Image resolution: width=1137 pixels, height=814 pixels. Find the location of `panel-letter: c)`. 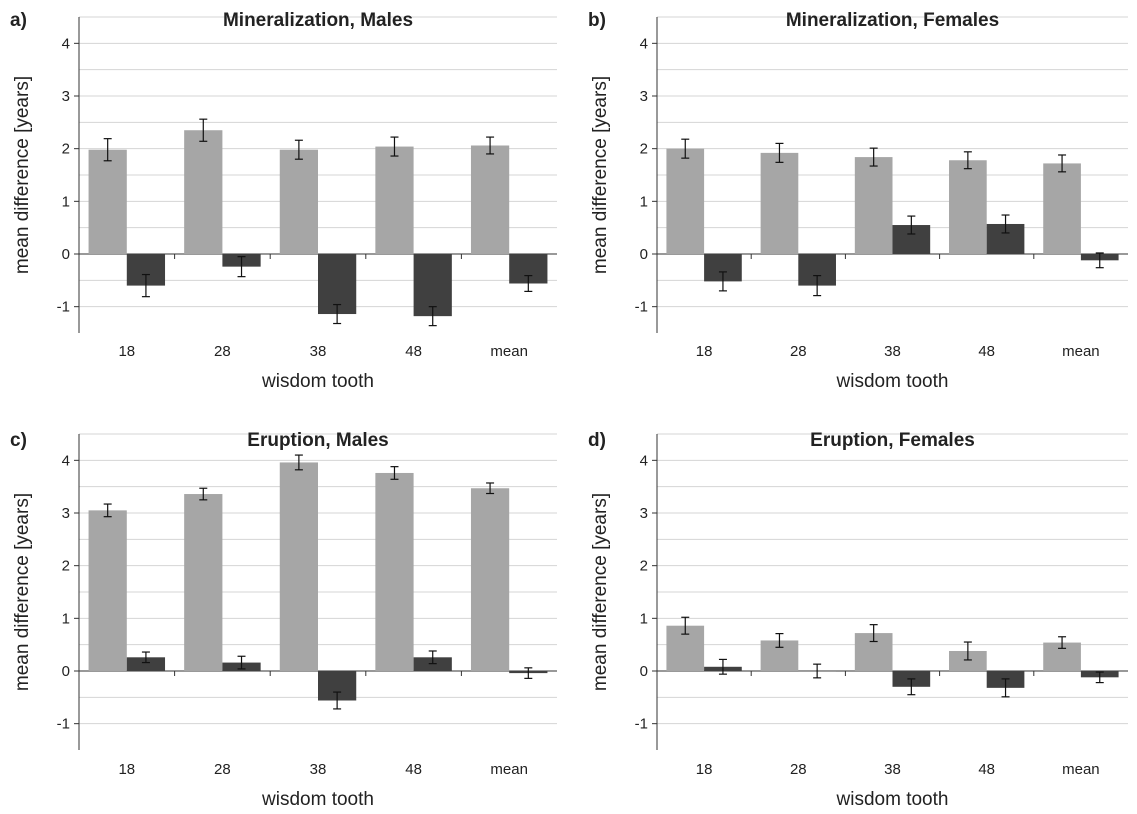

panel-letter: c) is located at coordinates (18, 440).